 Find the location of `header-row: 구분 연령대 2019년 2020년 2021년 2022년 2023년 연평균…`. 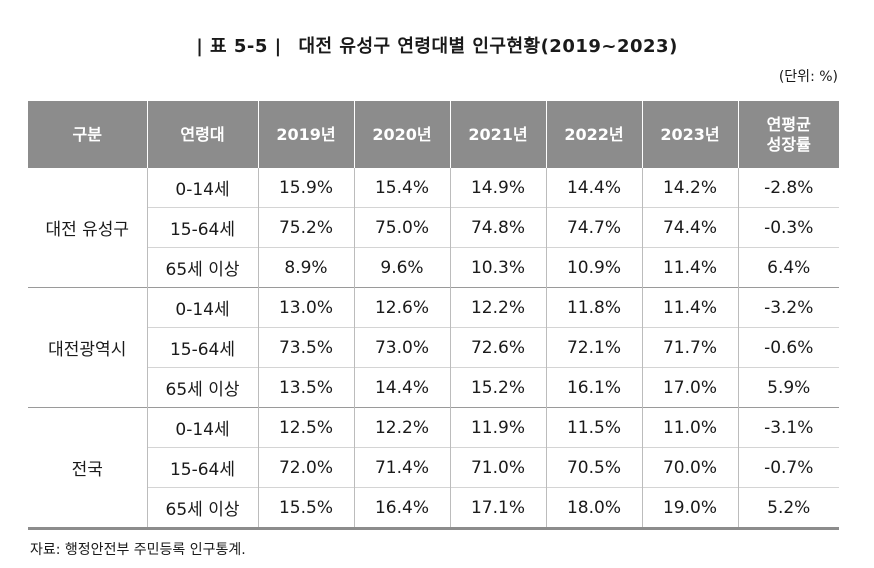

header-row: 구분 연령대 2019년 2020년 2021년 2022년 2023년 연평균… is located at coordinates (433, 134).